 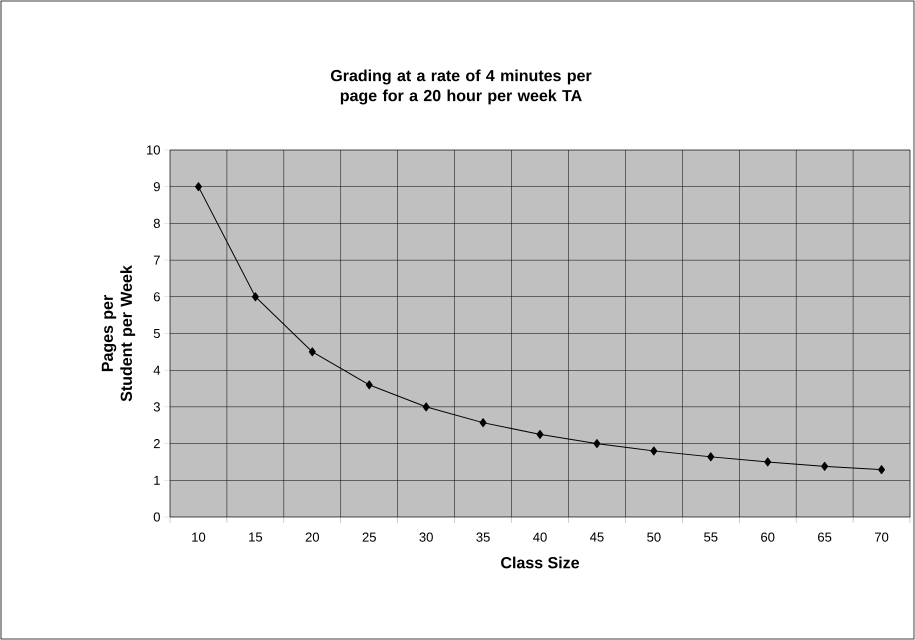 What do you see at coordinates (157, 223) in the screenshot?
I see `y-tick-label: 8` at bounding box center [157, 223].